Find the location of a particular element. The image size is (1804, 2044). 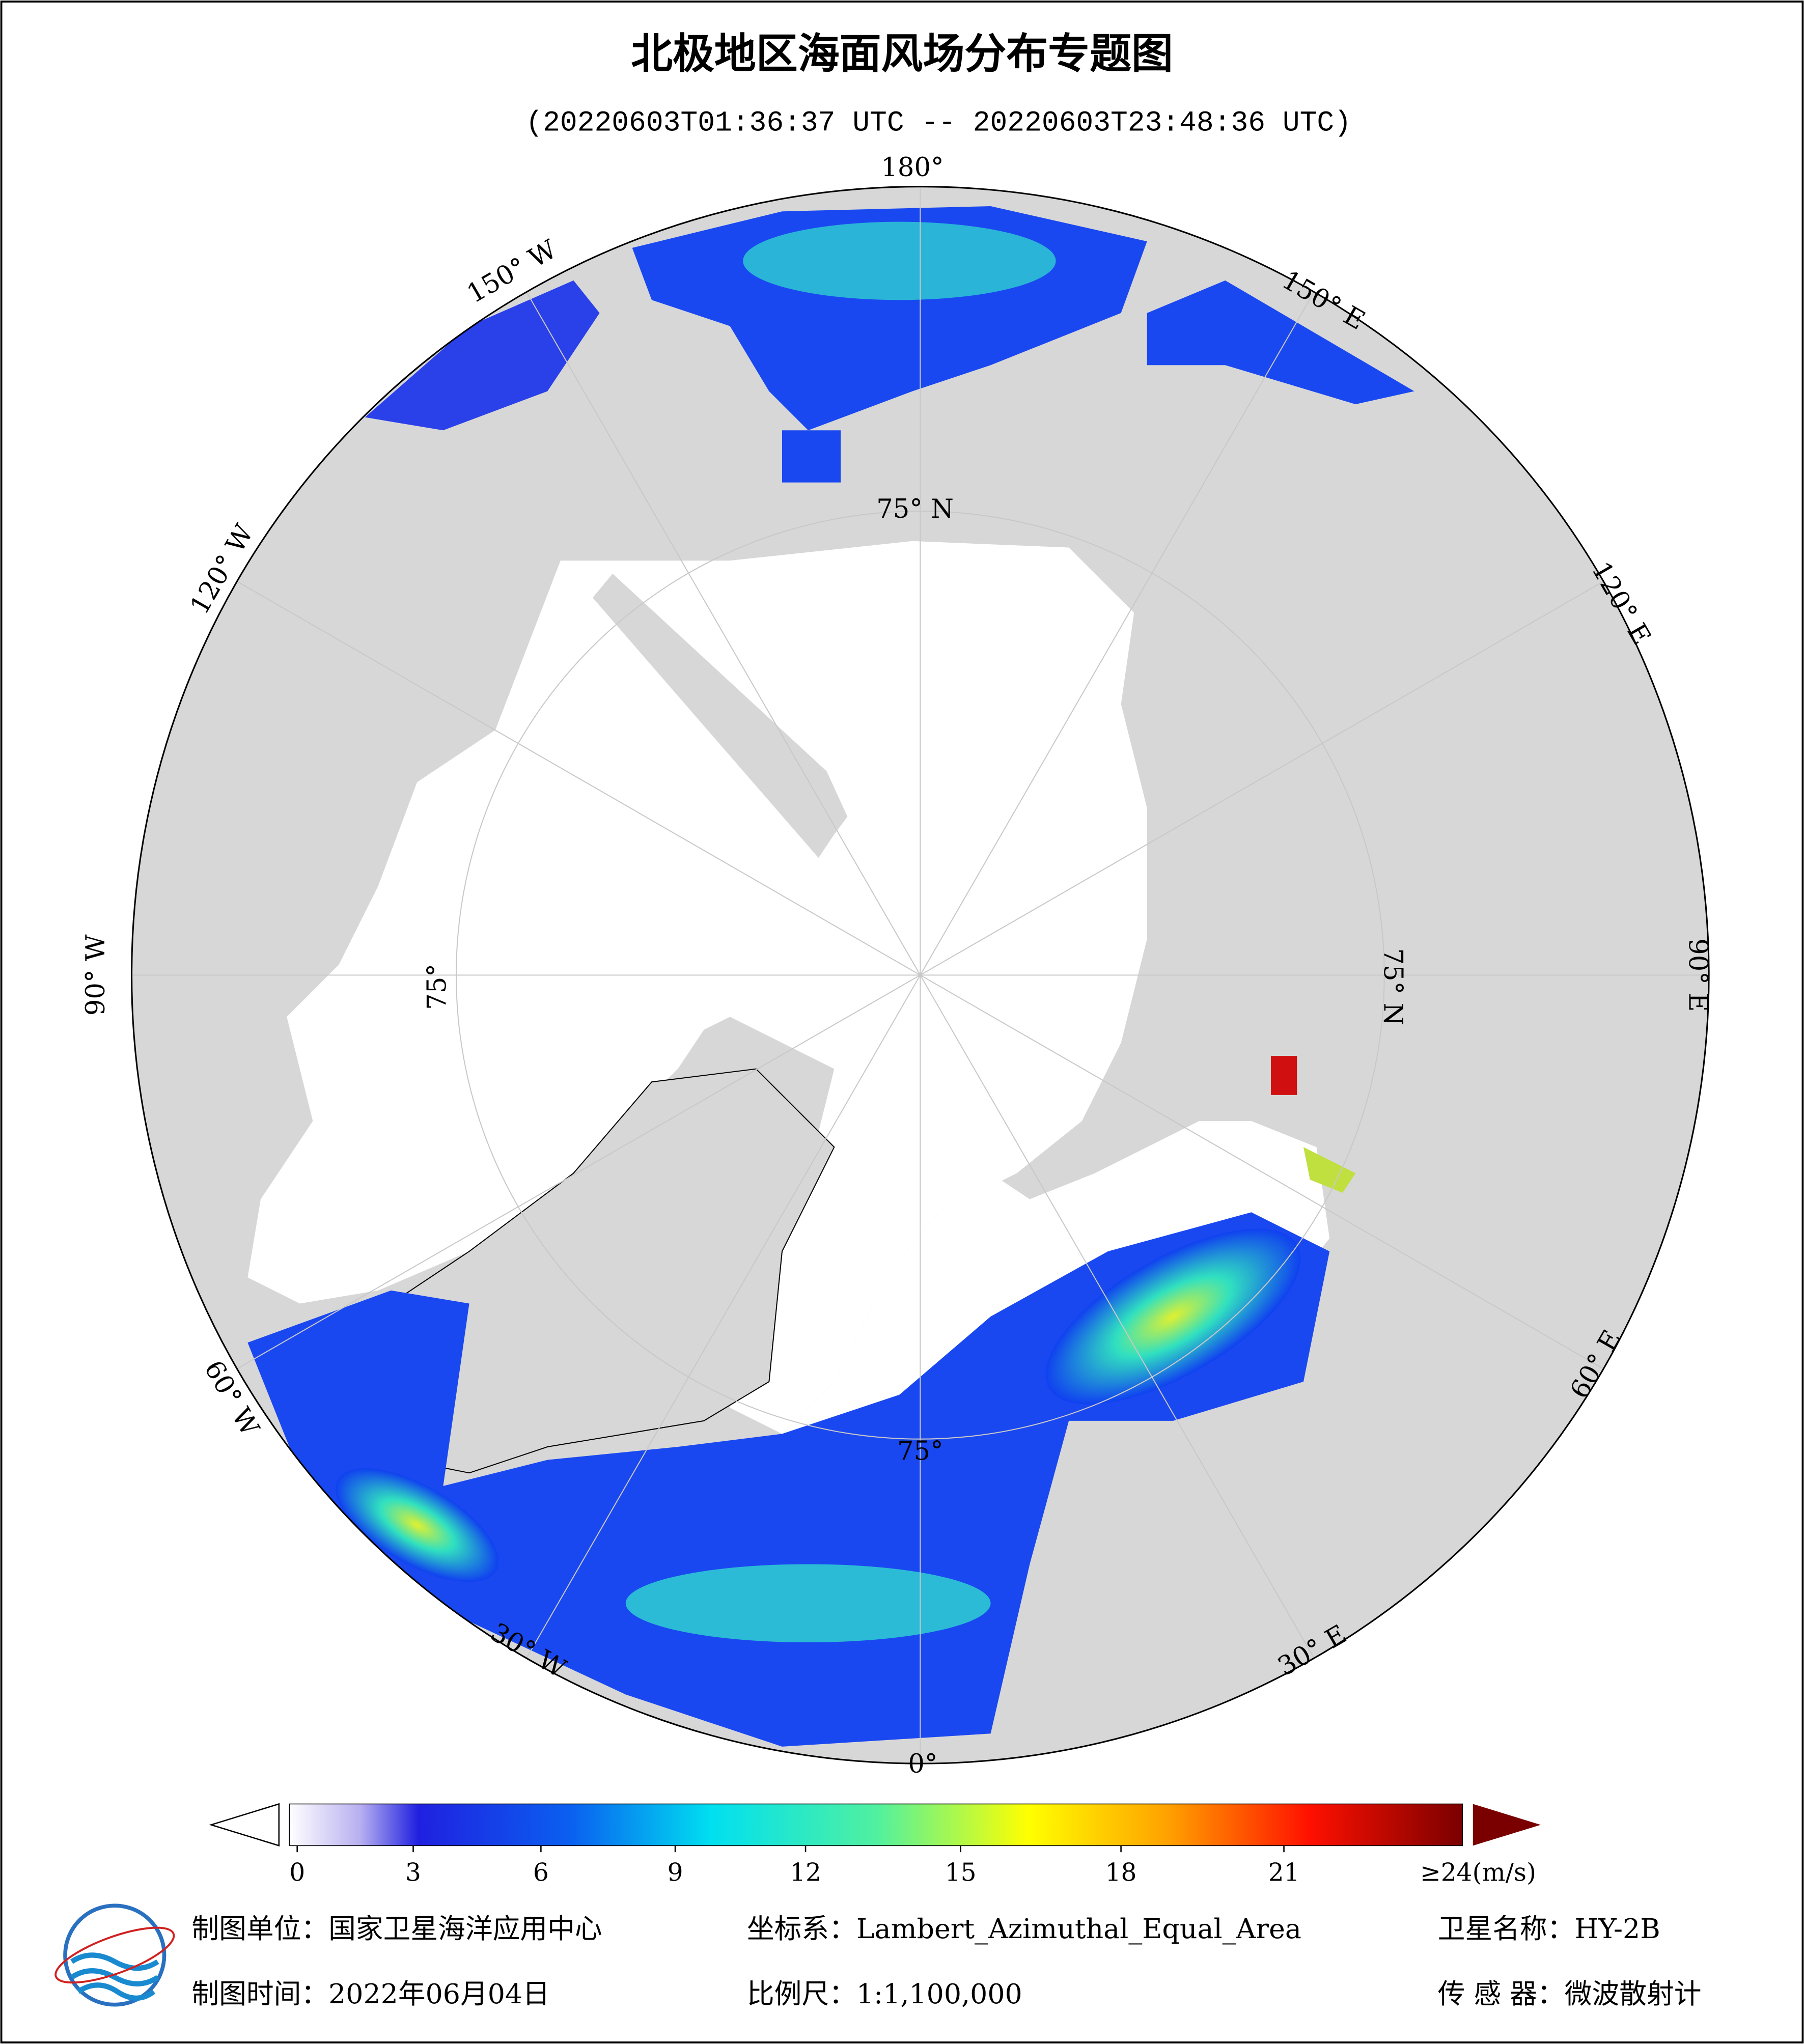

colorbar-tick-label: 18 is located at coordinates (1121, 1873).